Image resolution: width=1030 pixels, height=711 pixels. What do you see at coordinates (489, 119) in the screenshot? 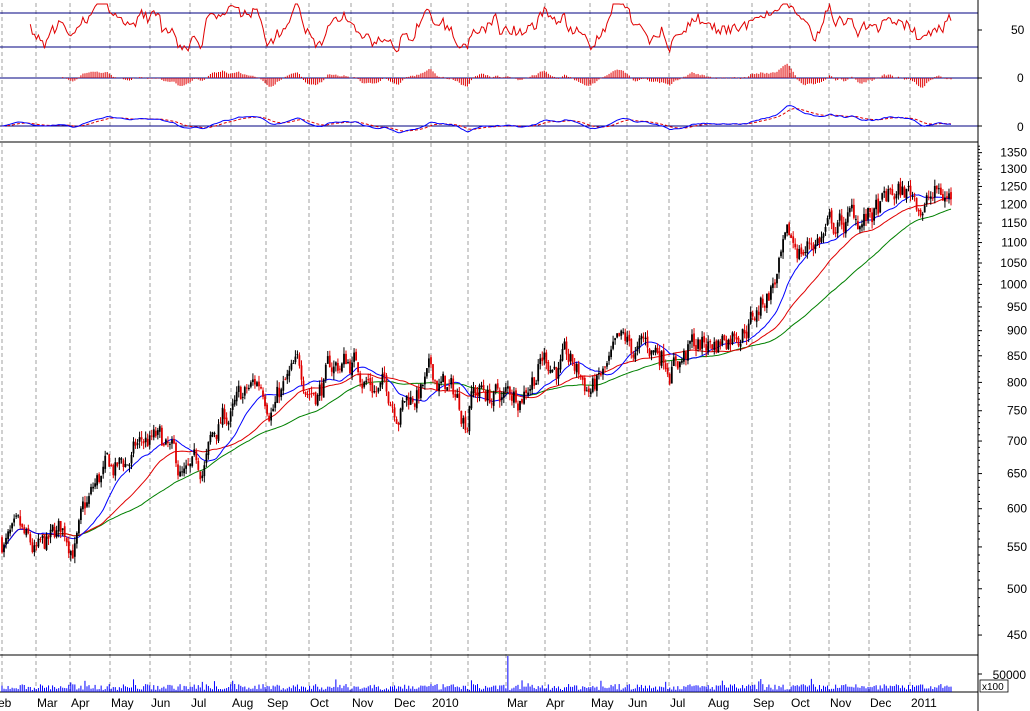
I see `macd-line-panel` at bounding box center [489, 119].